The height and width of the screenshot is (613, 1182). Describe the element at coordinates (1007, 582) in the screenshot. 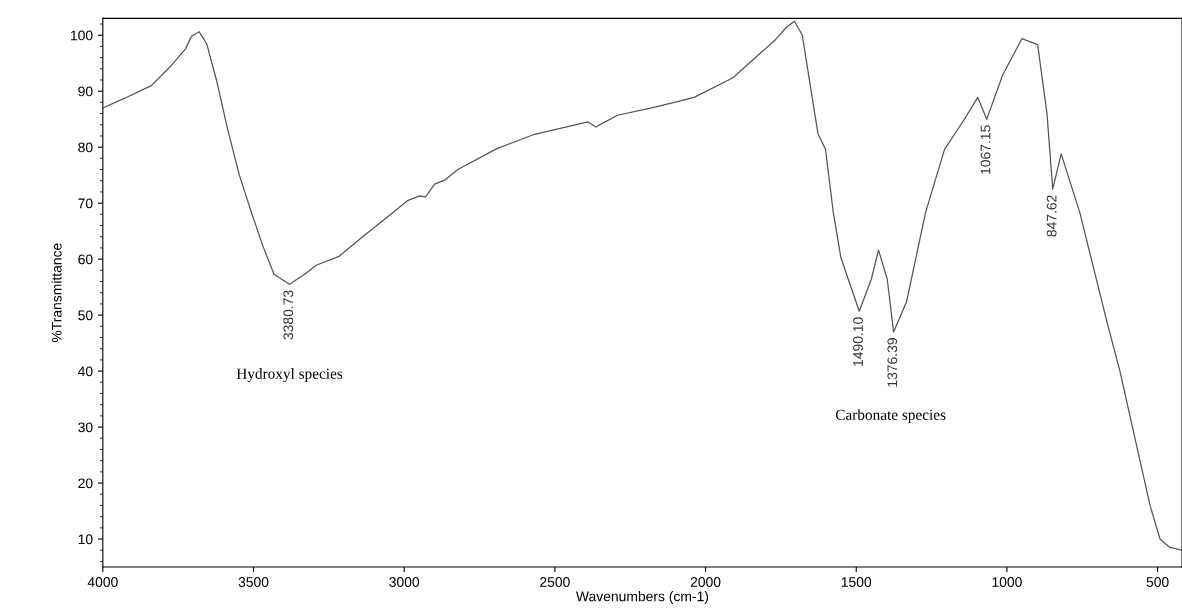

I see `x-tick-label: 1000` at that location.